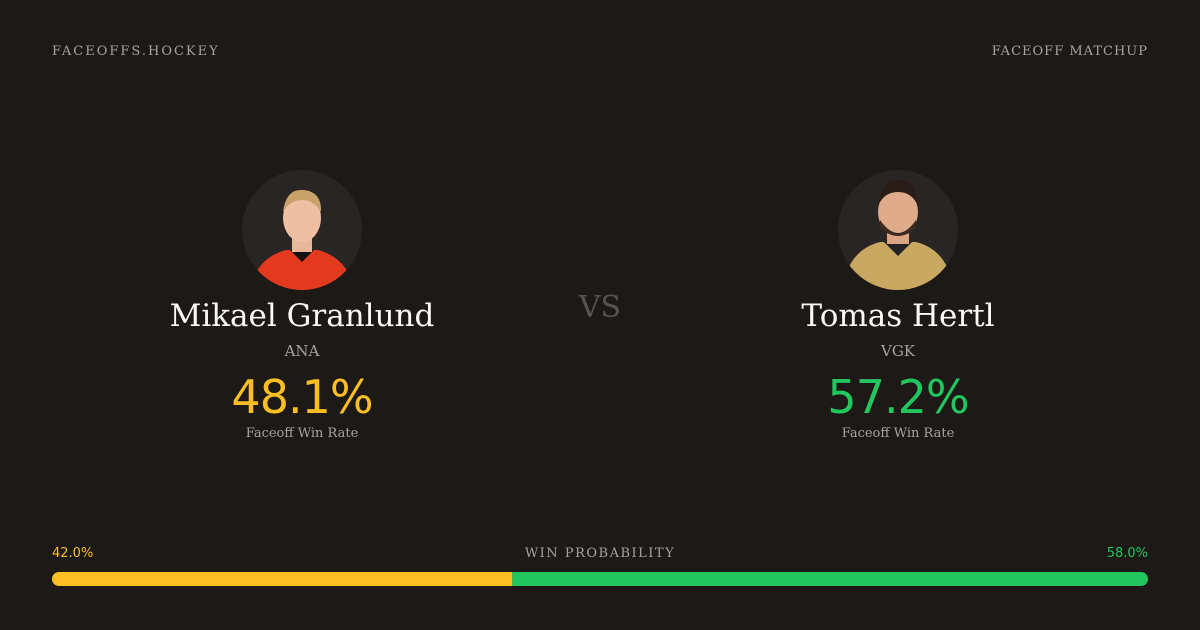 This screenshot has width=1200, height=630. Describe the element at coordinates (1069, 51) in the screenshot. I see `header-label: FACEOFF MATCHUP` at that location.